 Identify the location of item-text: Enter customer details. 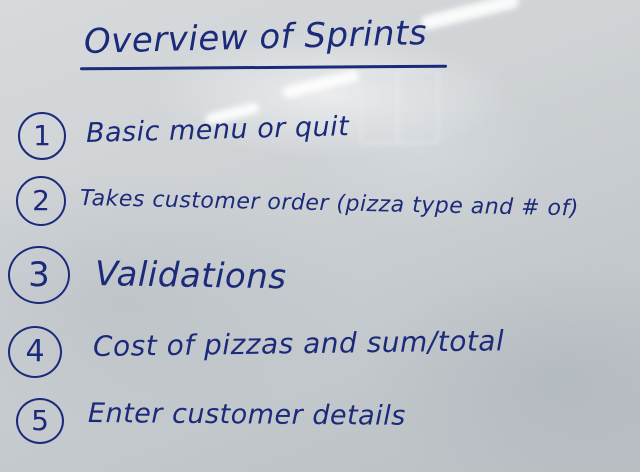
(246, 415).